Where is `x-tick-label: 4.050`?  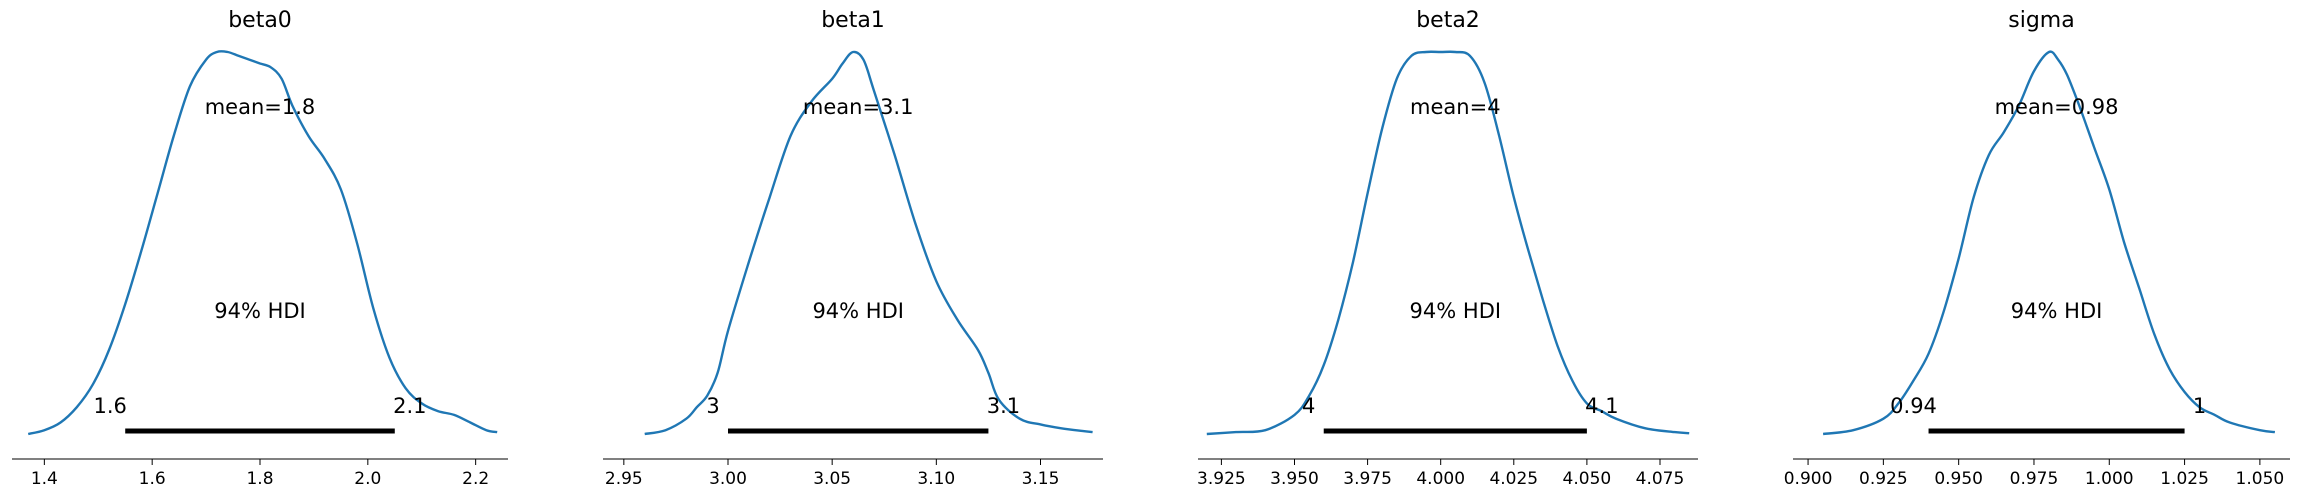
x-tick-label: 4.050 is located at coordinates (1587, 479).